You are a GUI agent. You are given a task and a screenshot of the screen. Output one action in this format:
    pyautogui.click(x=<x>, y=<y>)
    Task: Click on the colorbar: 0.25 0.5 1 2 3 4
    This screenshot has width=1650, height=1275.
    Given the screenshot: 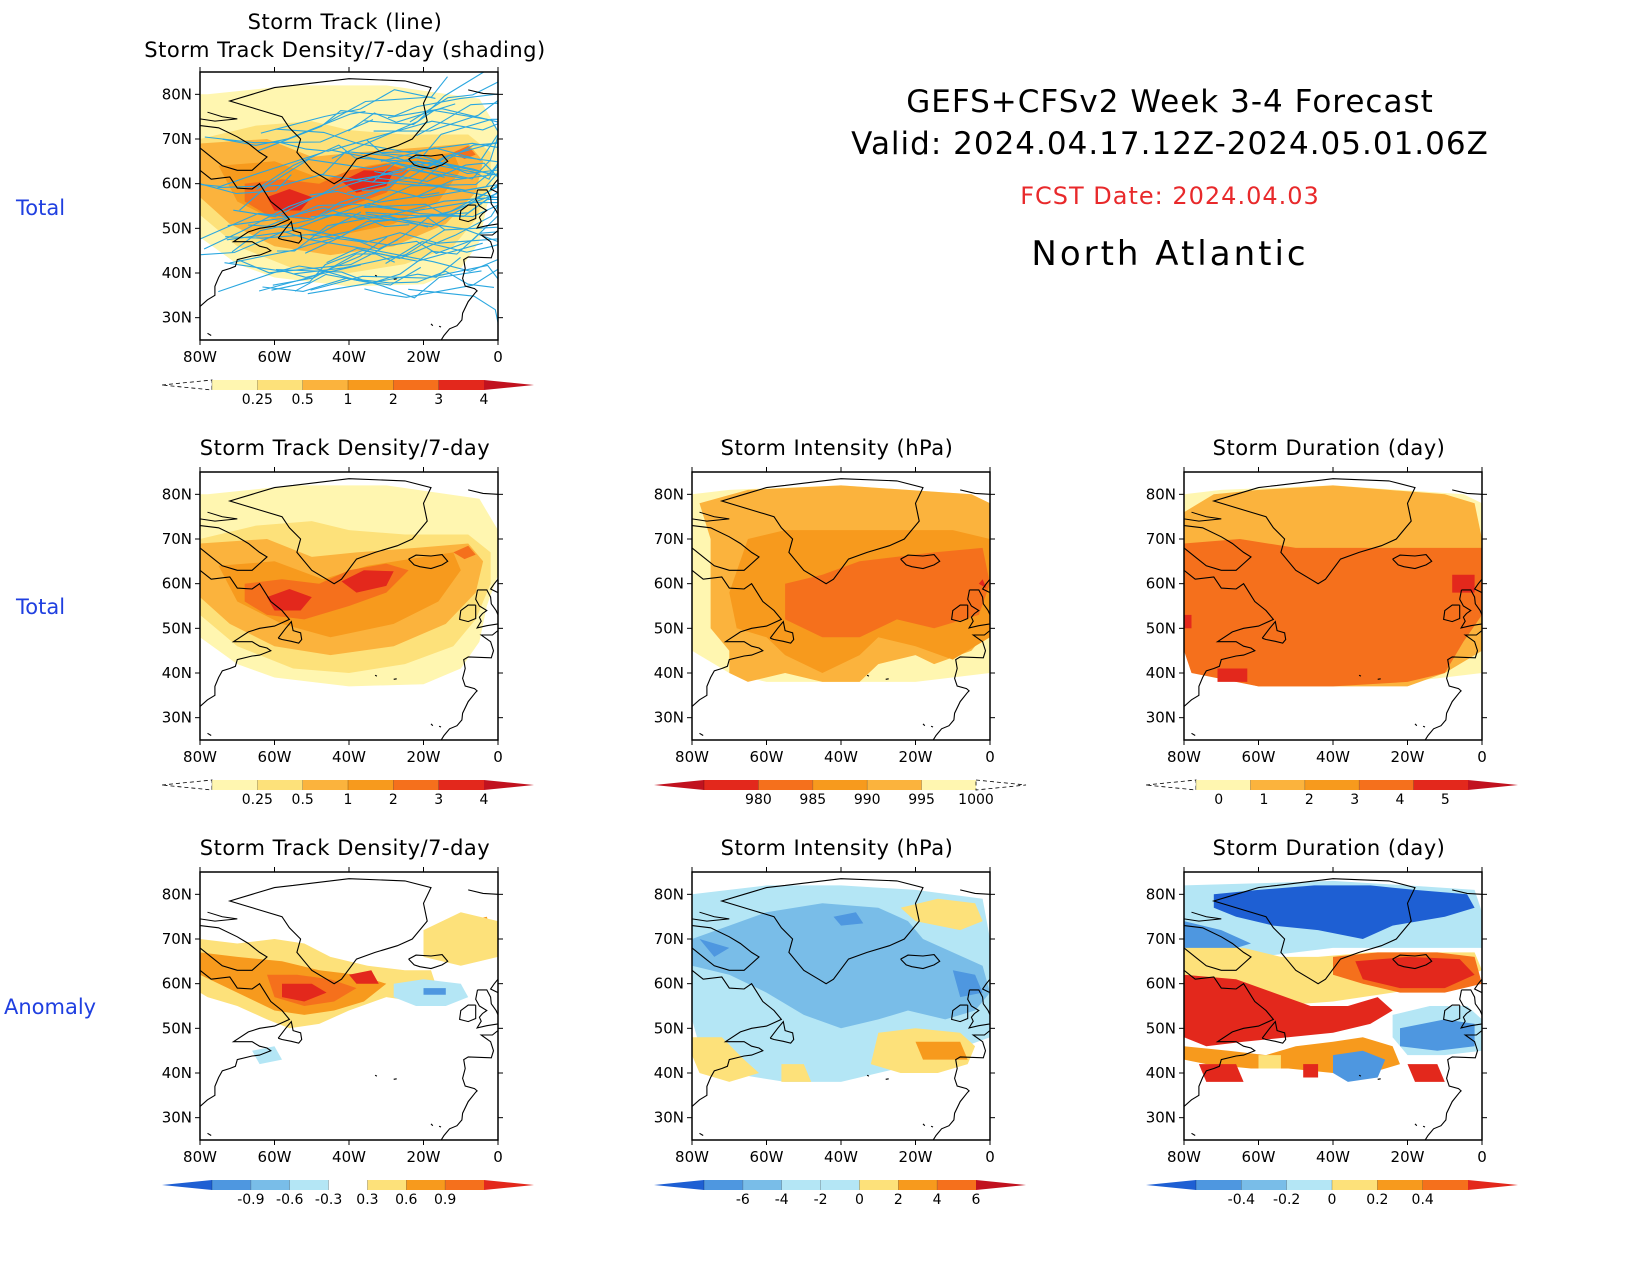 What is the action you would take?
    pyautogui.click(x=347, y=793)
    